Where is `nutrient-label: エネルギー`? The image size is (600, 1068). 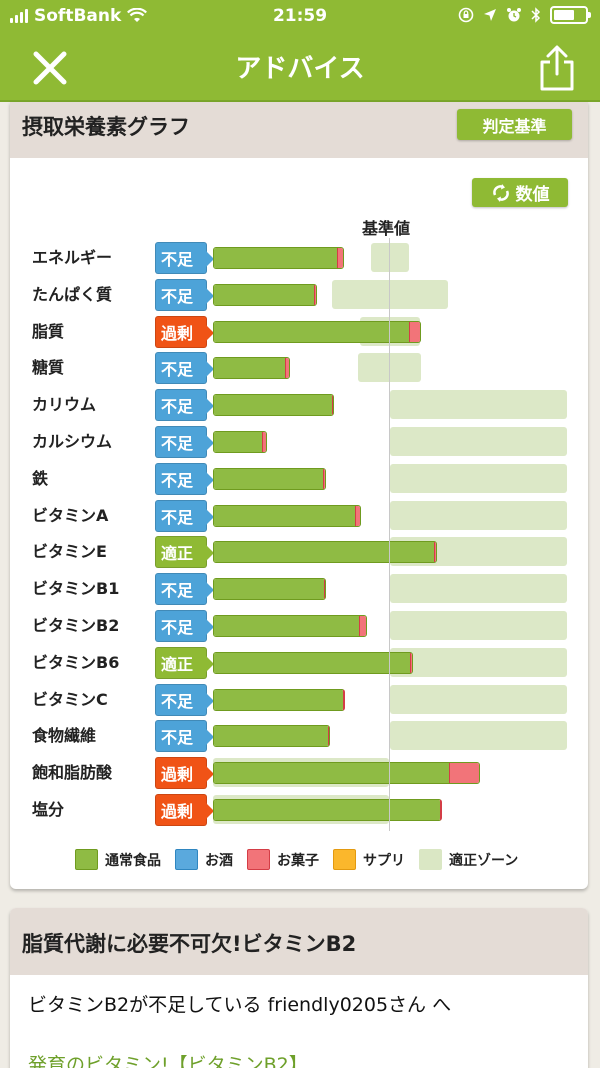
nutrient-label: エネルギー is located at coordinates (72, 257).